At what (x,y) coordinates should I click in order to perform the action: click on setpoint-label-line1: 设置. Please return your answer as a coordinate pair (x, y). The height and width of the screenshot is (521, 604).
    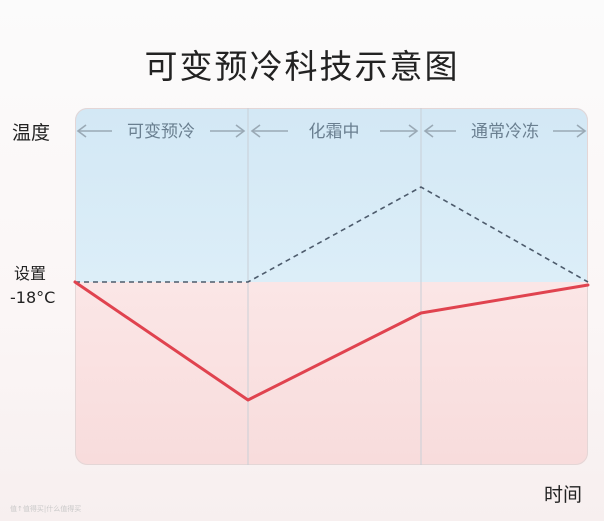
    Looking at the image, I should click on (30, 273).